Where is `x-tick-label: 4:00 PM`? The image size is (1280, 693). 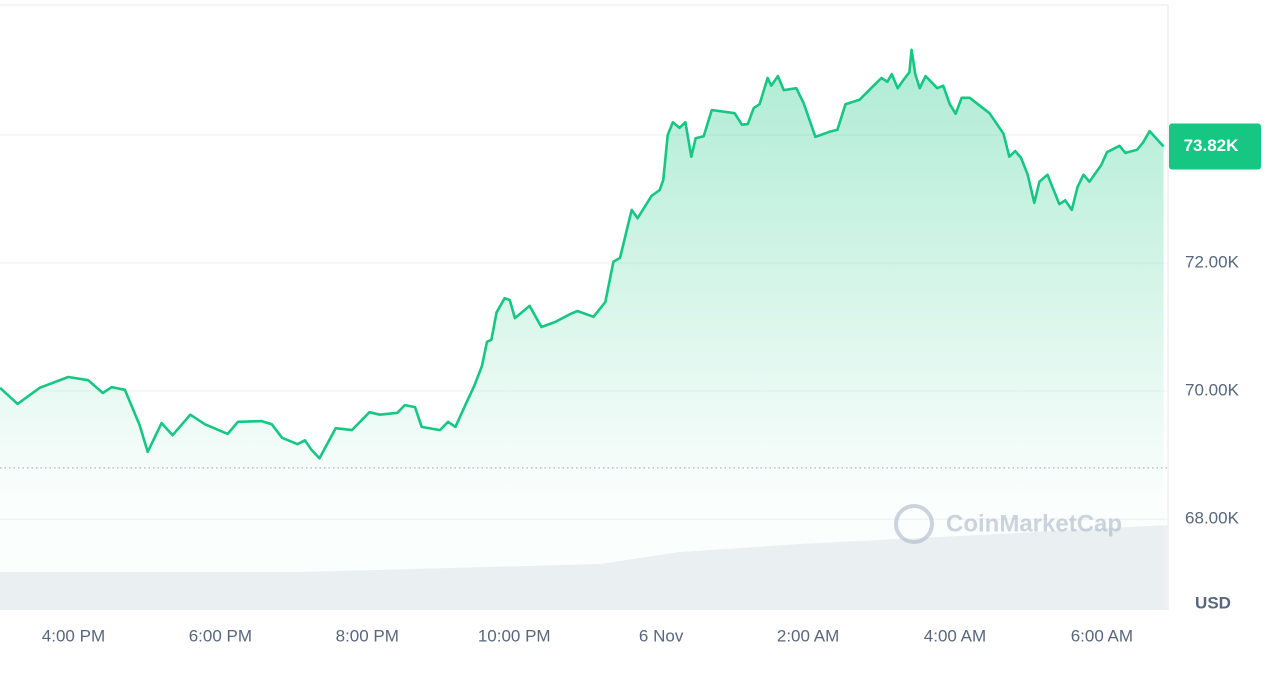
x-tick-label: 4:00 PM is located at coordinates (73, 635).